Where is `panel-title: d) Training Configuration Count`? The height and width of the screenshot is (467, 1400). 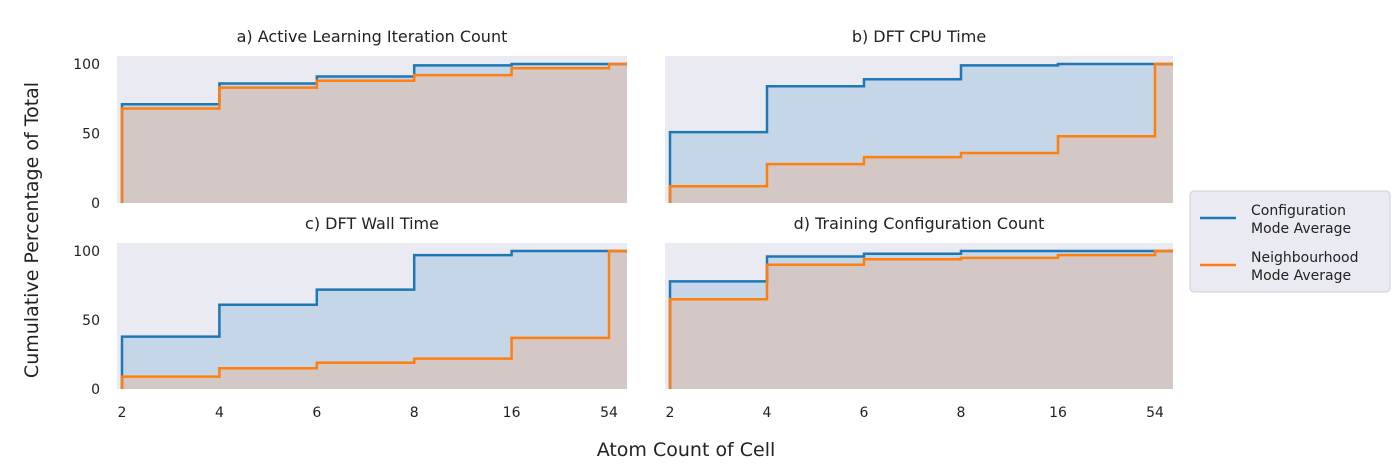 panel-title: d) Training Configuration Count is located at coordinates (919, 223).